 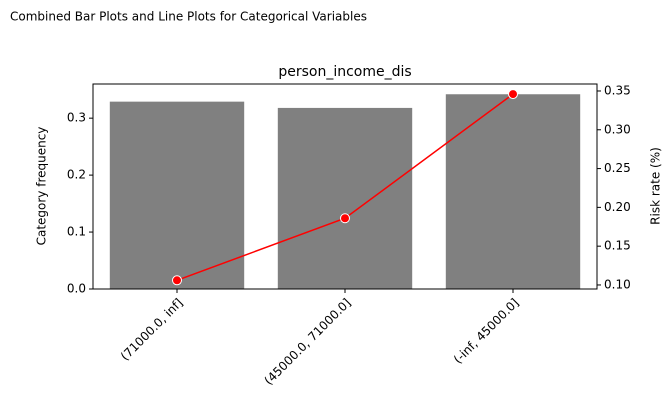 I want to click on y2-tick-label: 0.35, so click(x=617, y=90).